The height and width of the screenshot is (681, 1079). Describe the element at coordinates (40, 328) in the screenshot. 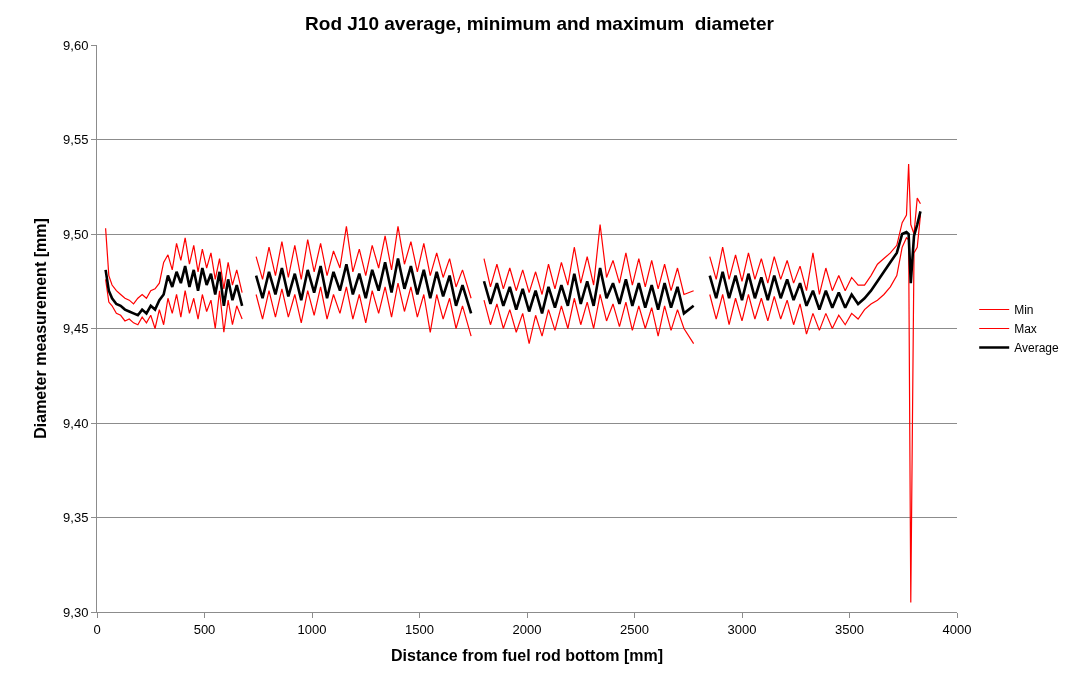

I see `y-axis-title: Diameter measurement [mm]` at that location.